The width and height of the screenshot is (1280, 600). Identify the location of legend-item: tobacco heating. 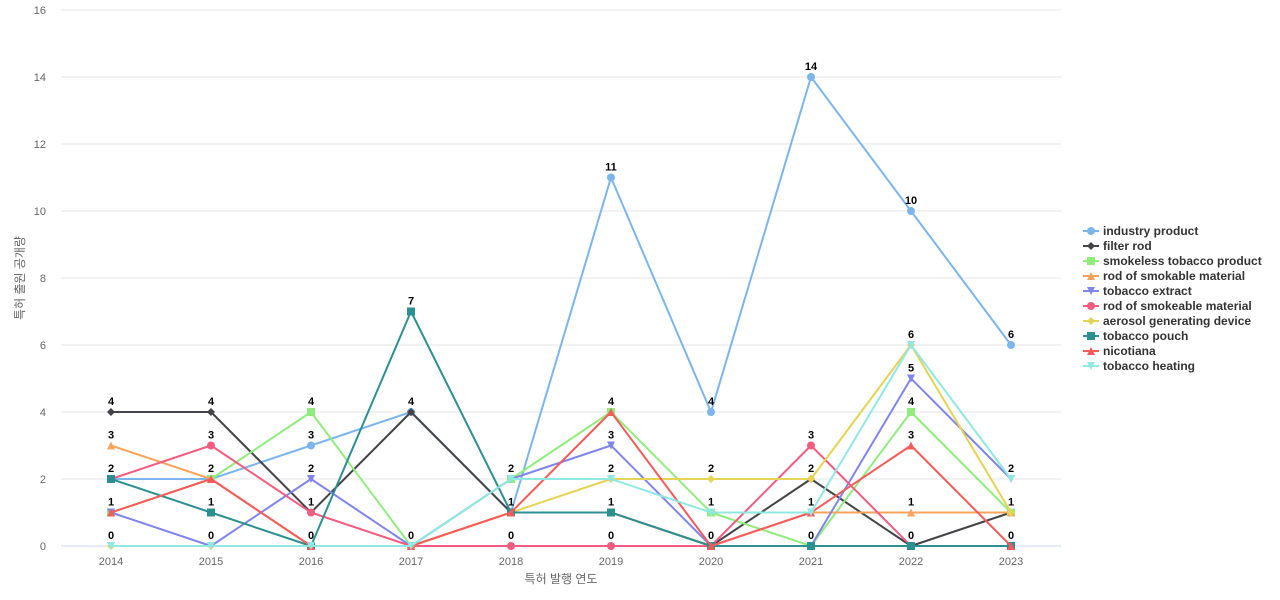
(1139, 366).